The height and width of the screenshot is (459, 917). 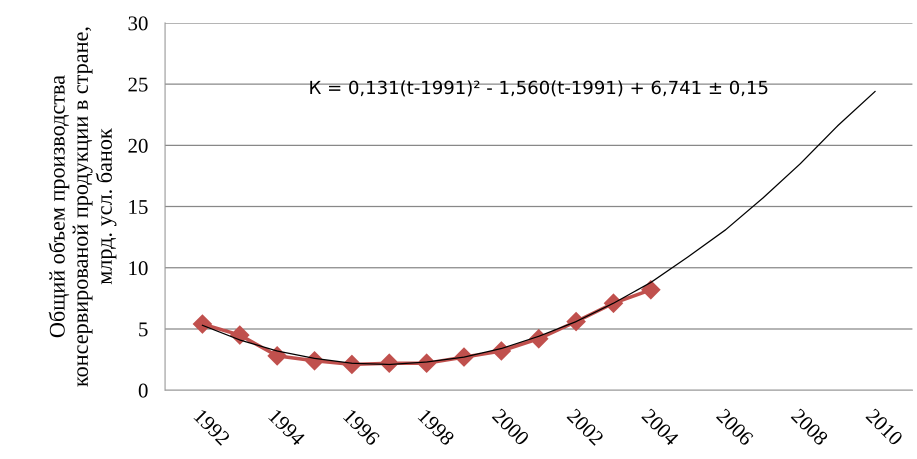 What do you see at coordinates (138, 23) in the screenshot?
I see `y-tick-label: 30` at bounding box center [138, 23].